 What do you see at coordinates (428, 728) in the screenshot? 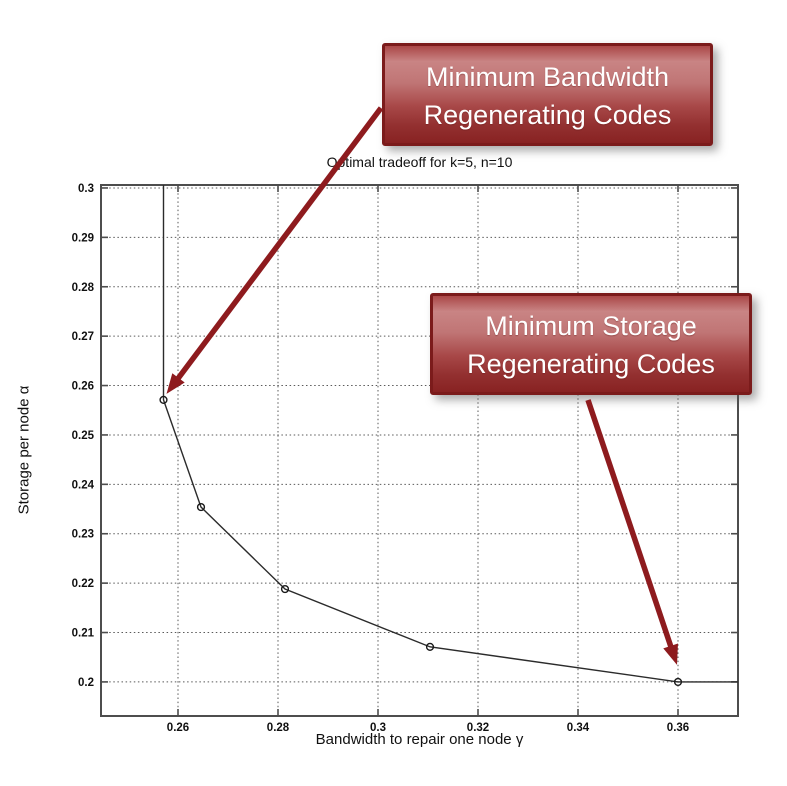
I see `x-tick-labels: 0.26 0.28 0.3 0.32 0.34 0.36` at bounding box center [428, 728].